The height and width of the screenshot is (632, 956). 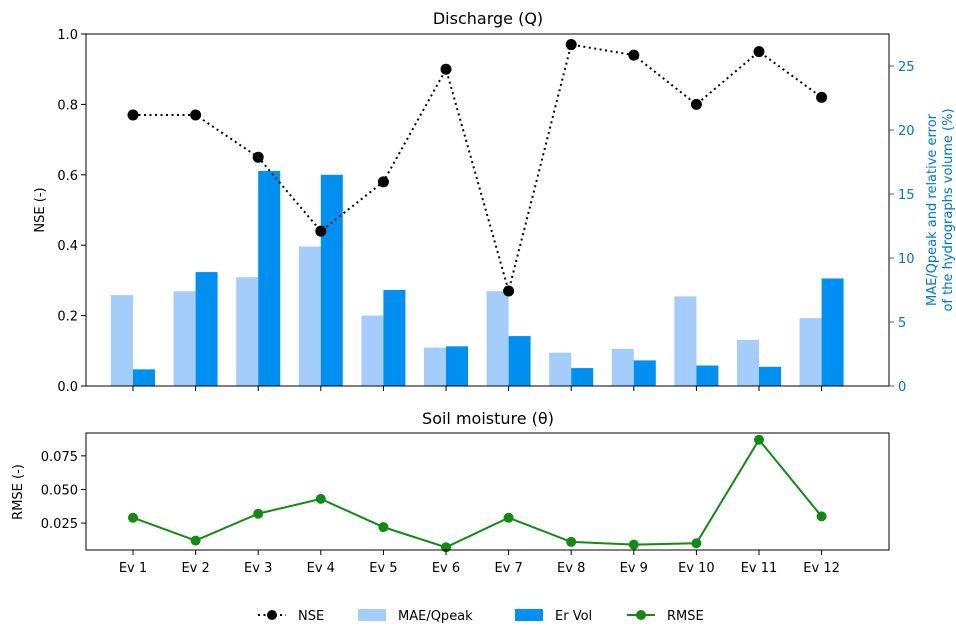 I want to click on legend-label: RMSE, so click(x=685, y=616).